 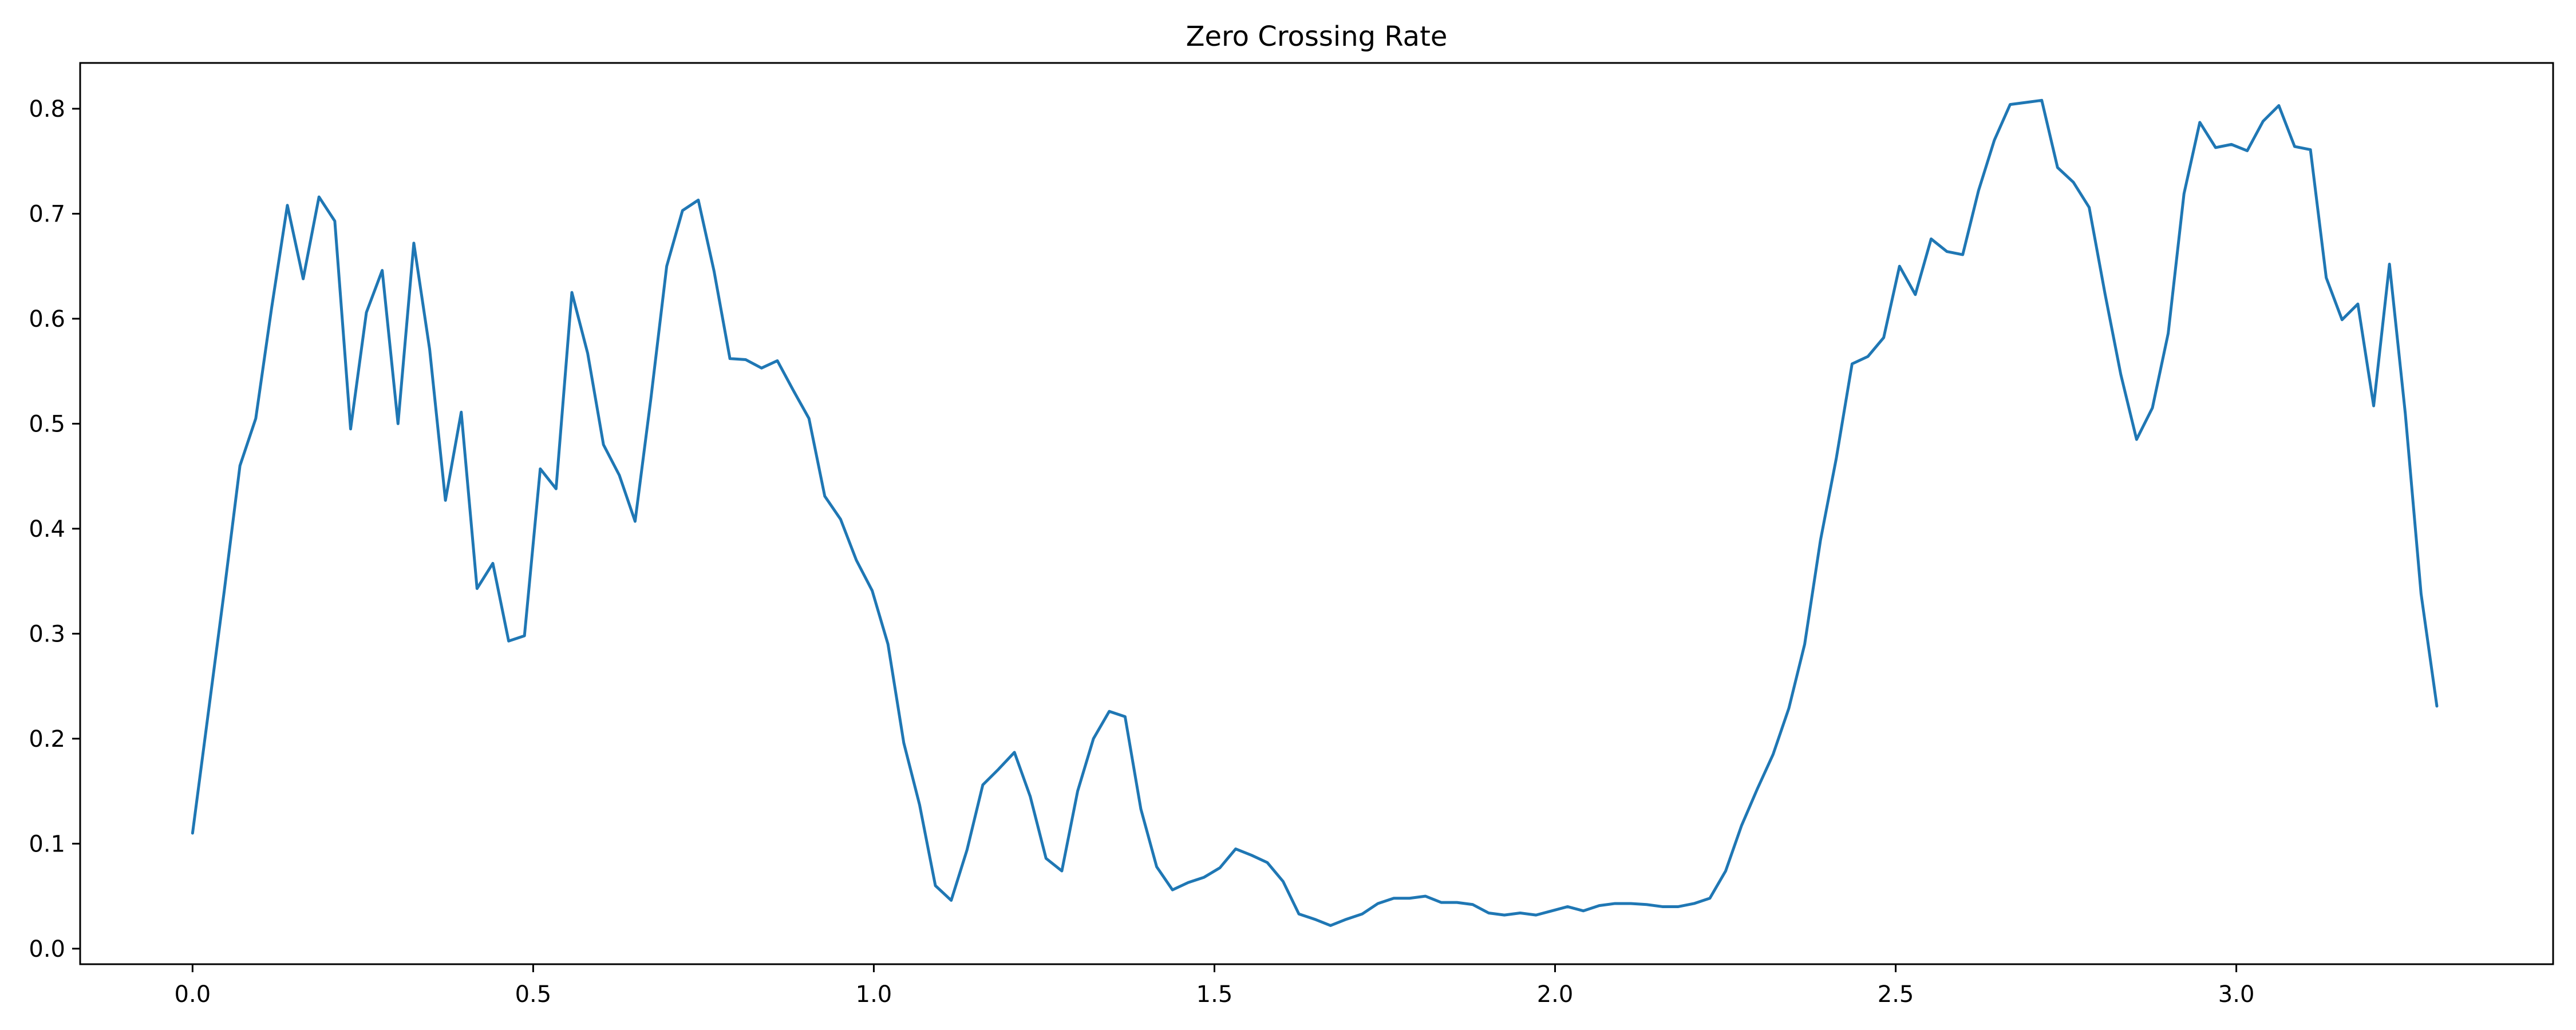 What do you see at coordinates (193, 994) in the screenshot?
I see `x-tick-label: 0.0` at bounding box center [193, 994].